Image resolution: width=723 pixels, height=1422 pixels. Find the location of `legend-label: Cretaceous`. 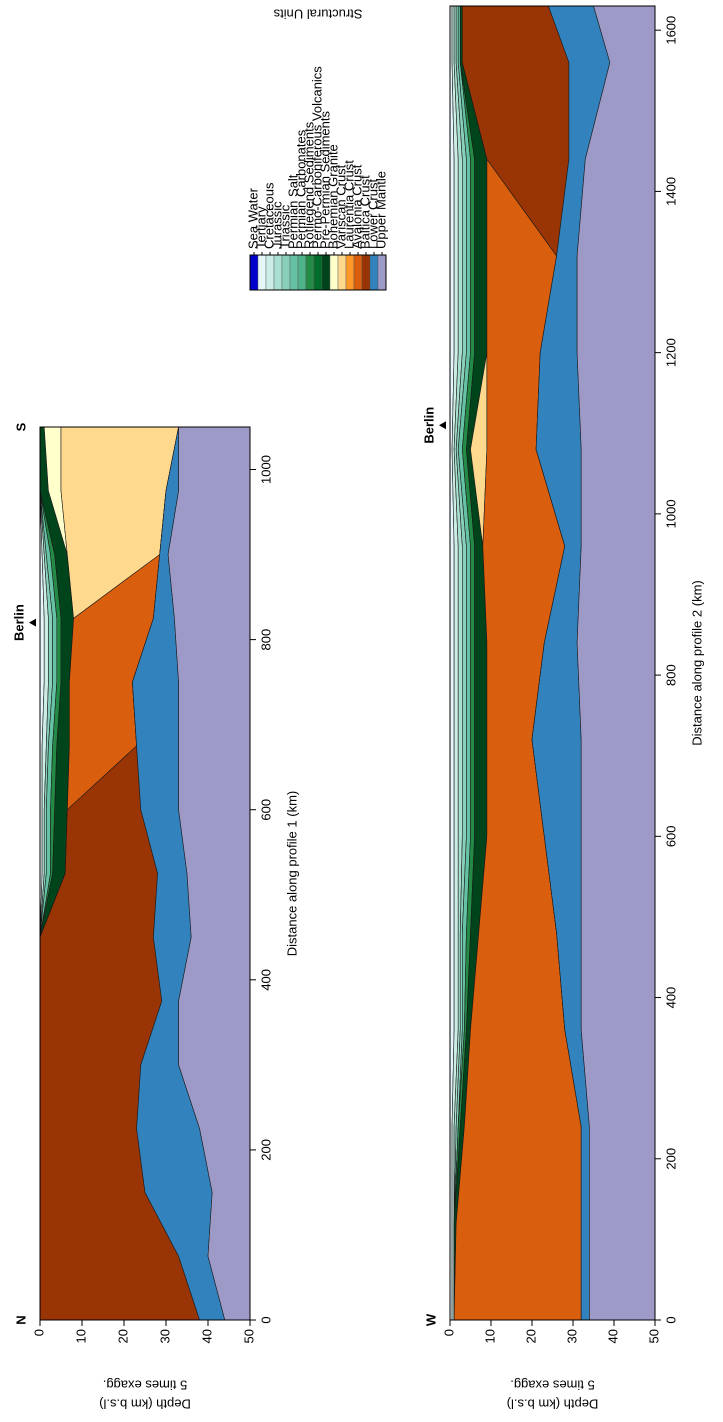

legend-label: Cretaceous is located at coordinates (268, 215).